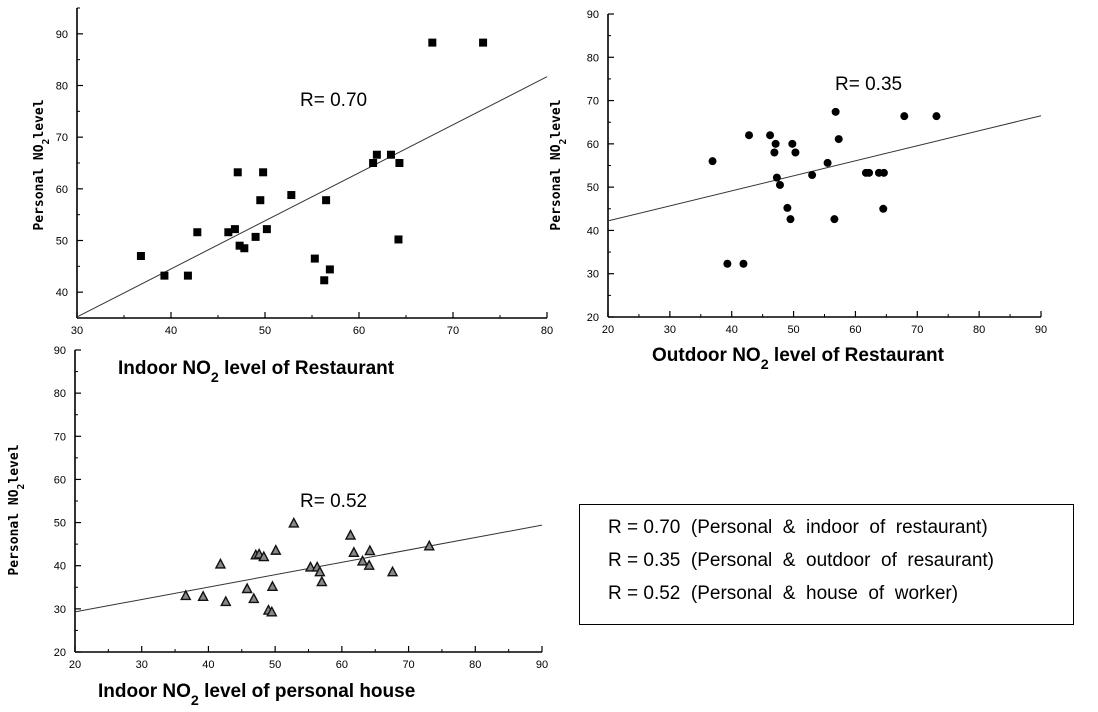 The width and height of the screenshot is (1098, 712). What do you see at coordinates (60, 351) in the screenshot?
I see `y-tick-label: 90` at bounding box center [60, 351].